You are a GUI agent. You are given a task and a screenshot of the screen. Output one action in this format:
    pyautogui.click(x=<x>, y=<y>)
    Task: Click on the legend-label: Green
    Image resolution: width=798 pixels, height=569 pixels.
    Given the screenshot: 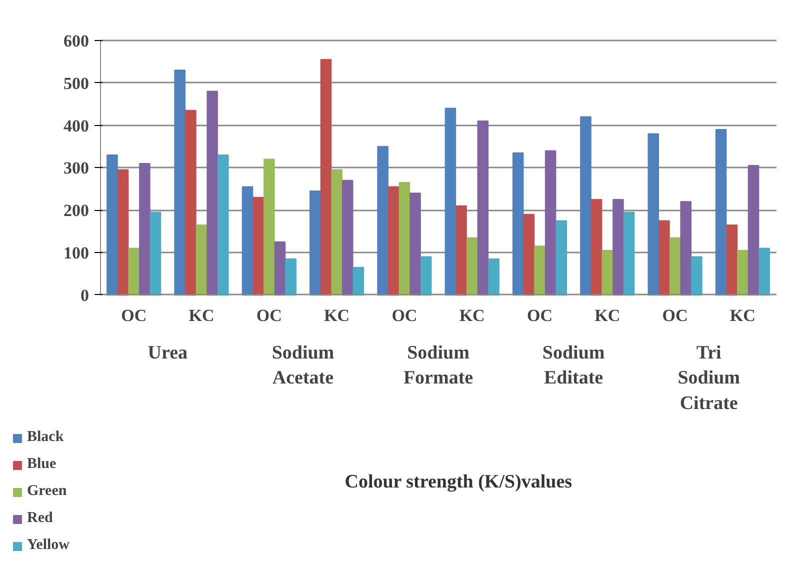 What is the action you would take?
    pyautogui.click(x=47, y=491)
    